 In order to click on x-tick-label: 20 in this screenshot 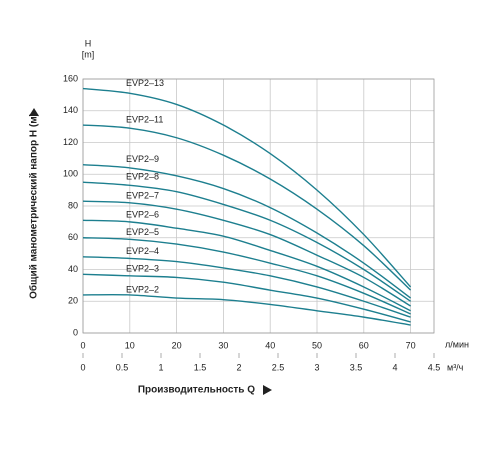, I will do `click(177, 345)`.